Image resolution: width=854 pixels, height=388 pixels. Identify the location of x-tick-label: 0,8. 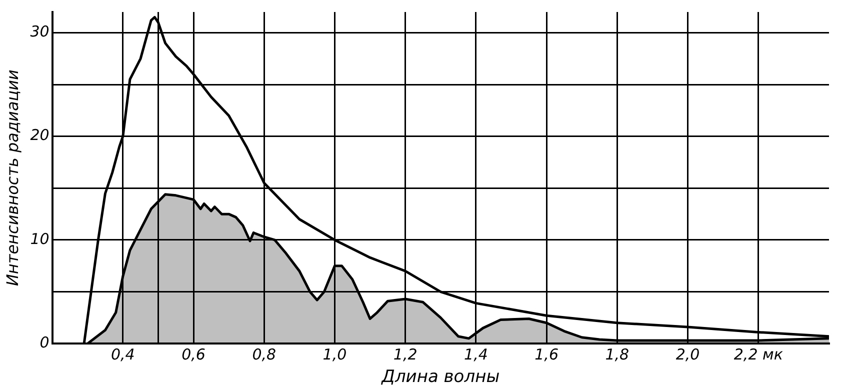
(264, 354).